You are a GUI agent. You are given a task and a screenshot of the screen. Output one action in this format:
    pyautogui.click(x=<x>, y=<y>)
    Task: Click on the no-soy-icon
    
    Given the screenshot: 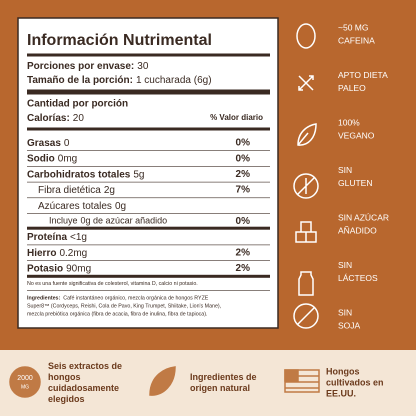 What is the action you would take?
    pyautogui.click(x=306, y=316)
    